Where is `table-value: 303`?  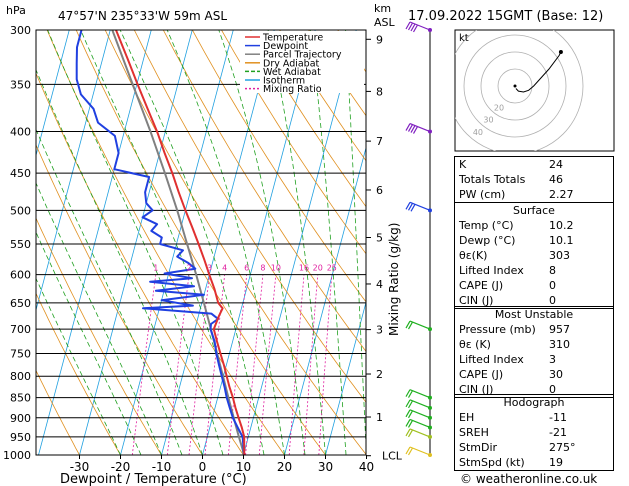 table-value: 303 is located at coordinates (559, 255).